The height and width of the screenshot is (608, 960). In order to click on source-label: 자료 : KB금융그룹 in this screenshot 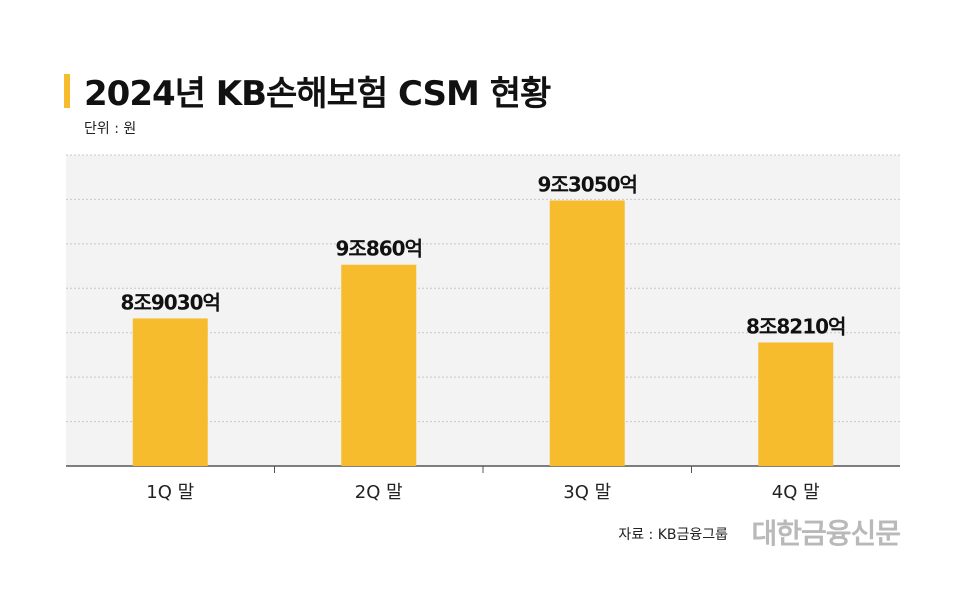, I will do `click(673, 535)`.